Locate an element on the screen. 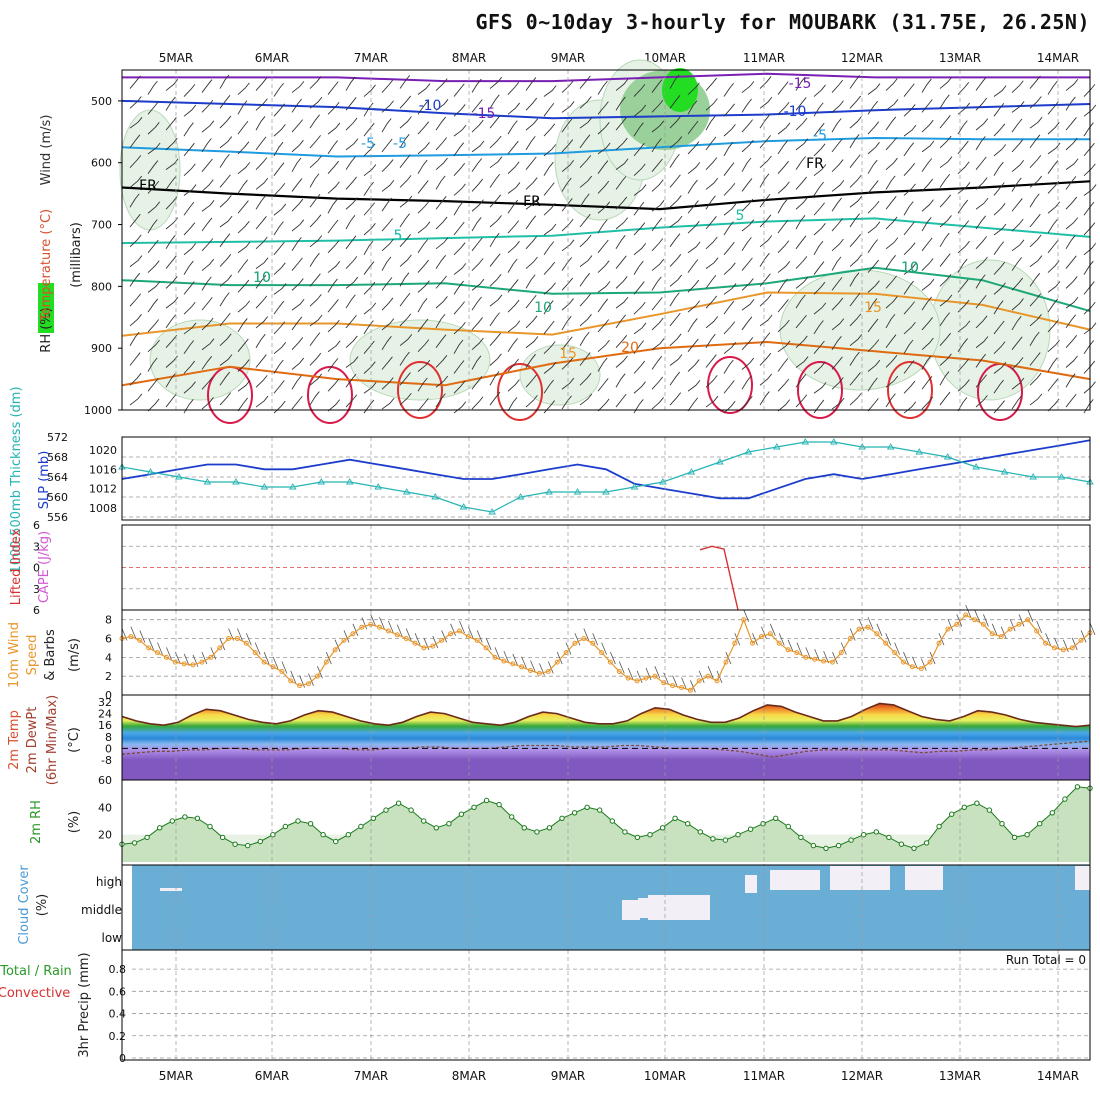 The image size is (1100, 1100). rh-shade is located at coordinates (990, 330).